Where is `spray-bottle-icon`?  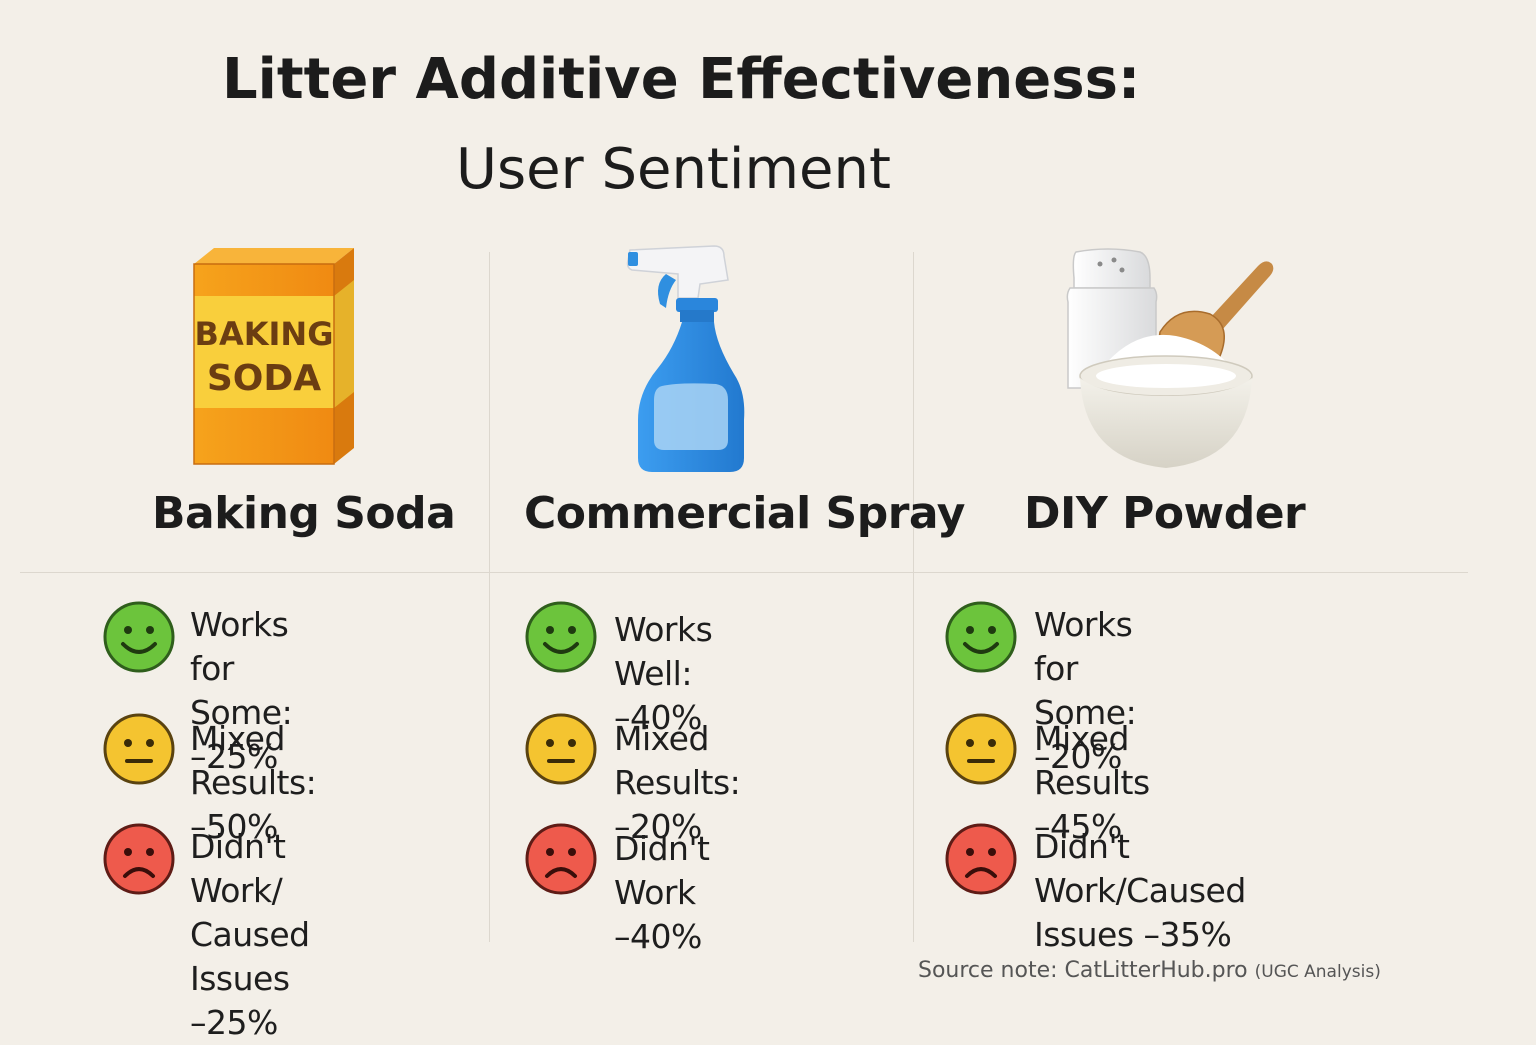 spray-bottle-icon is located at coordinates (685, 358).